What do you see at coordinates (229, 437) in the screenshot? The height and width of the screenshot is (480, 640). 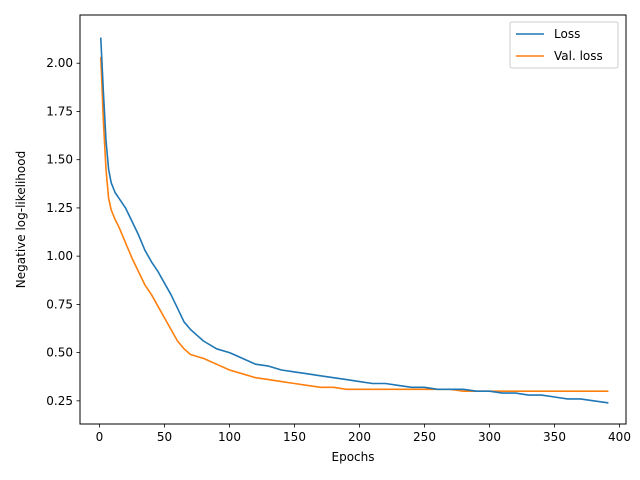 I see `x-tick-label: 100` at bounding box center [229, 437].